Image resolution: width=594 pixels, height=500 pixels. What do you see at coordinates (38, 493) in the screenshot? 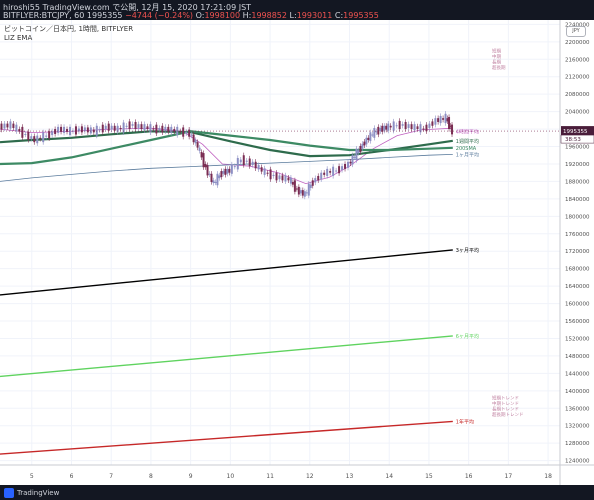
I see `tradingview-logo-text: TradingView` at bounding box center [38, 493].